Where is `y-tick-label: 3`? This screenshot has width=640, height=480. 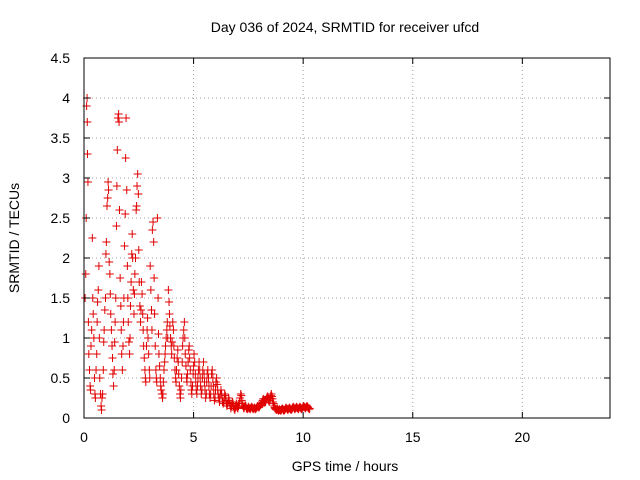
y-tick-label: 3 is located at coordinates (66, 178).